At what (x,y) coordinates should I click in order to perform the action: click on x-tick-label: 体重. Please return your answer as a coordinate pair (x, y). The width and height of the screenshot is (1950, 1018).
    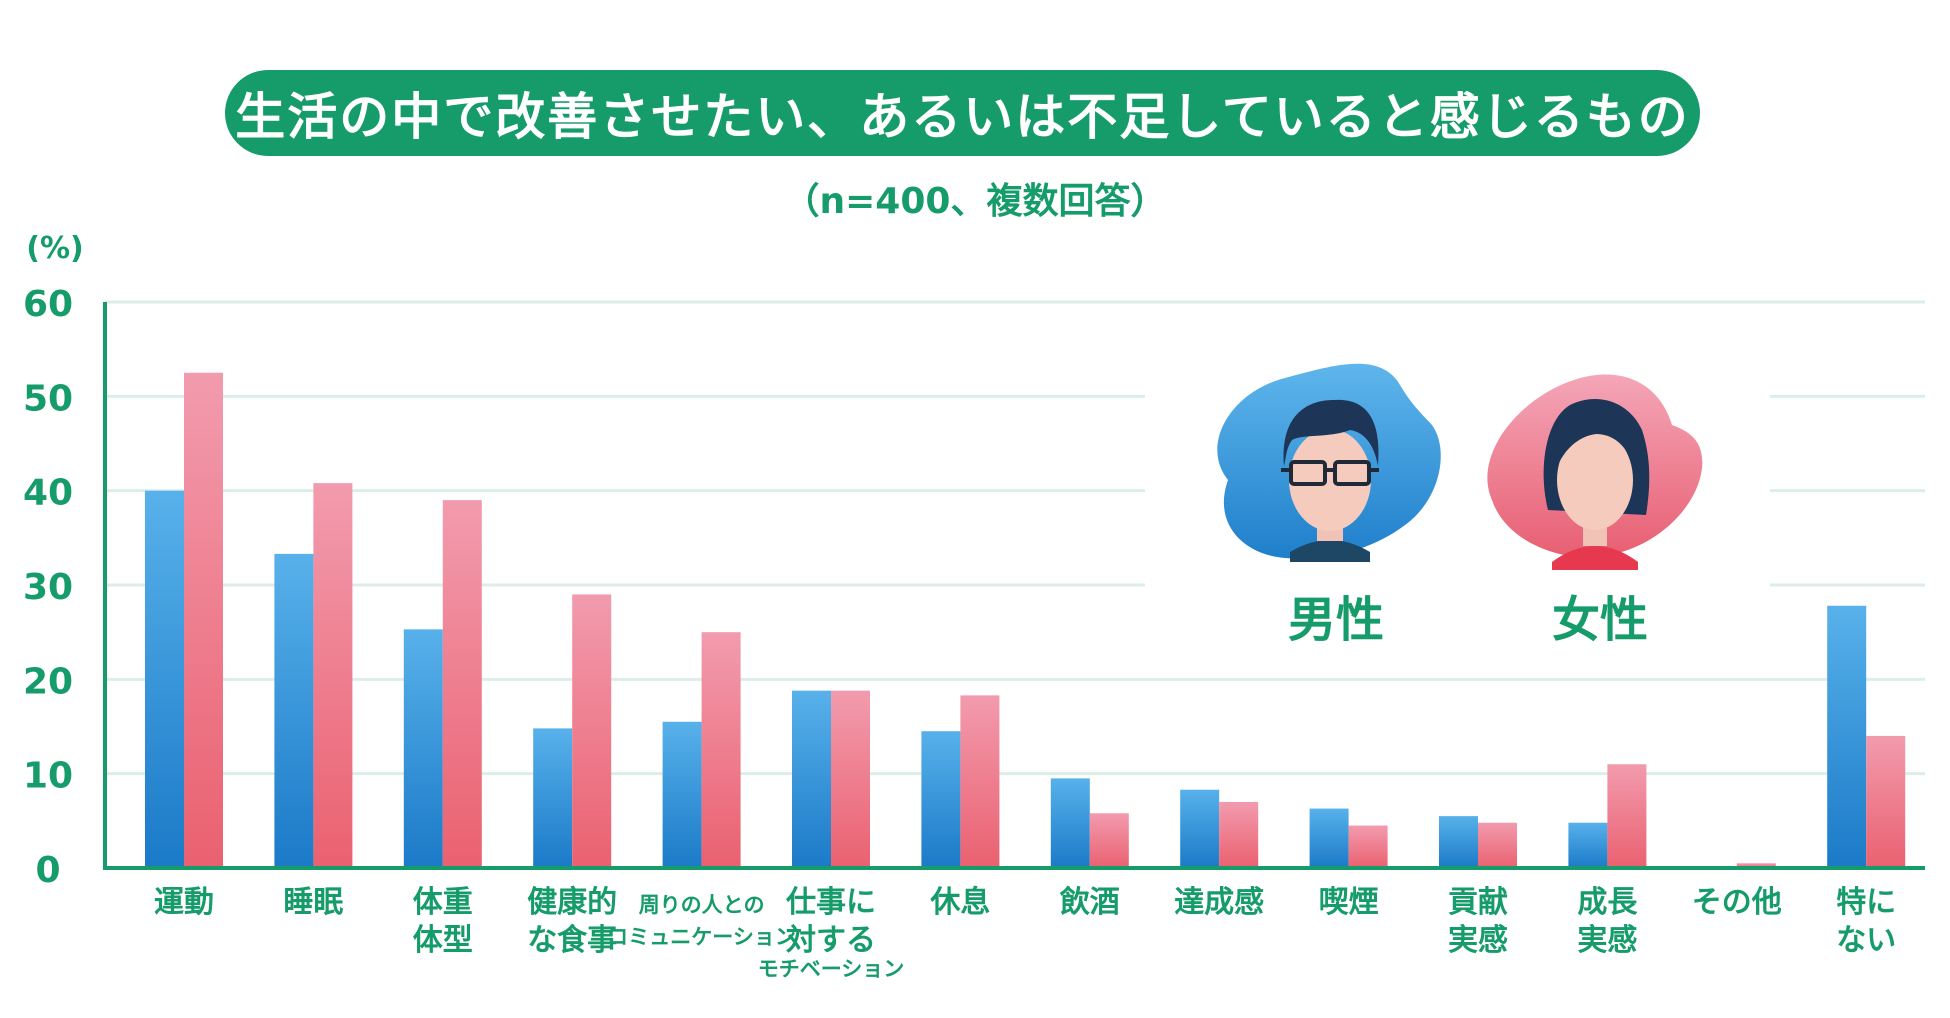
    Looking at the image, I should click on (443, 902).